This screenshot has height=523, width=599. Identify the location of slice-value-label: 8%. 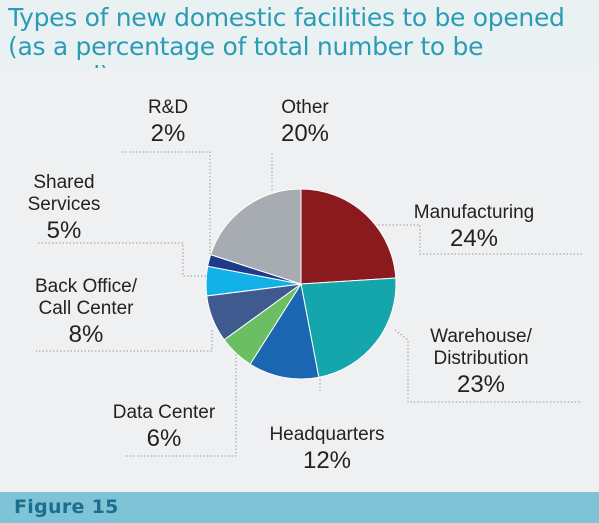
(86, 334).